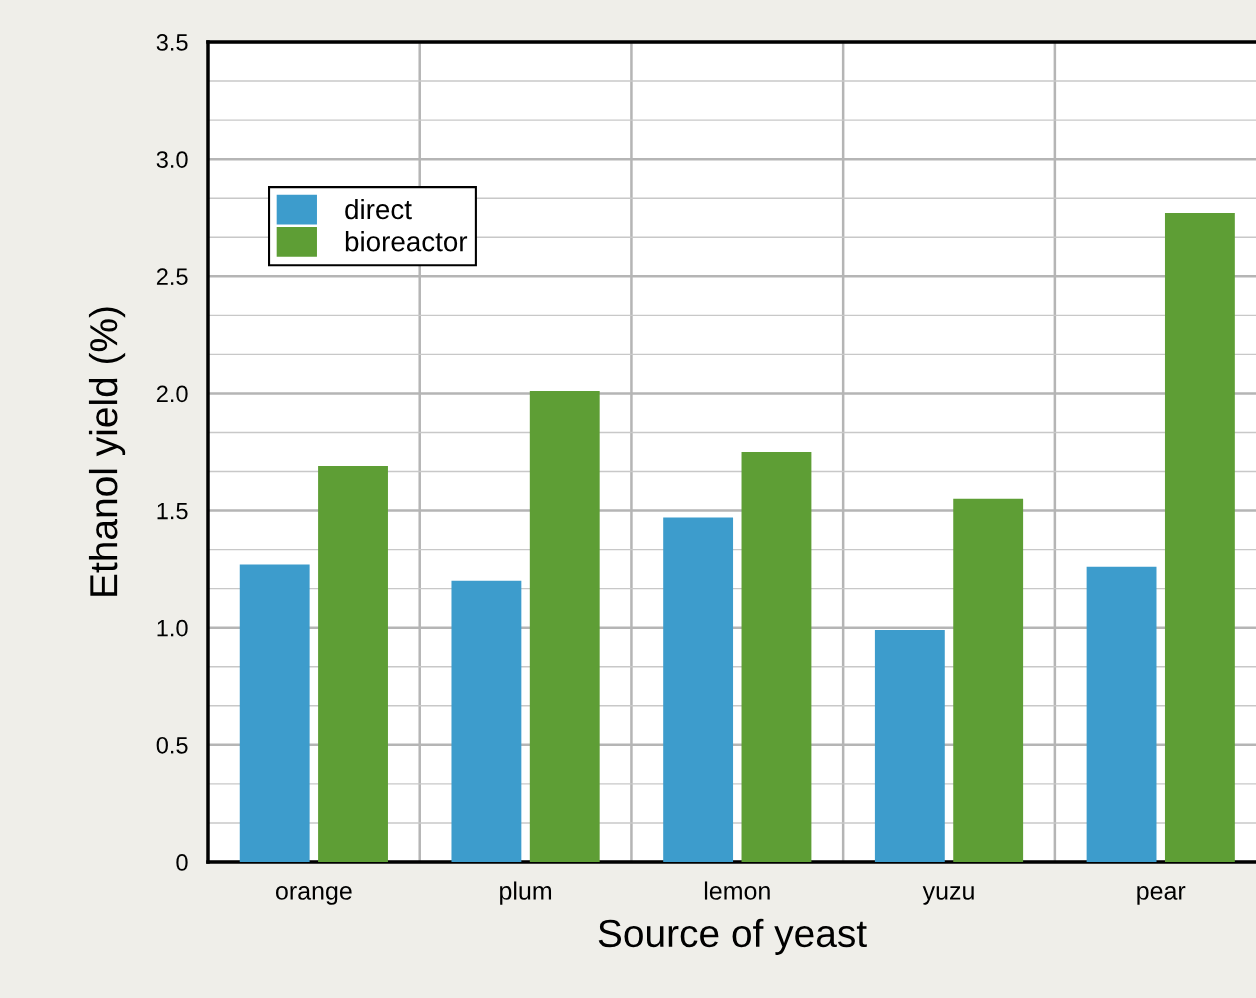 This screenshot has height=998, width=1256. Describe the element at coordinates (313, 895) in the screenshot. I see `x-tick-label: orange` at that location.